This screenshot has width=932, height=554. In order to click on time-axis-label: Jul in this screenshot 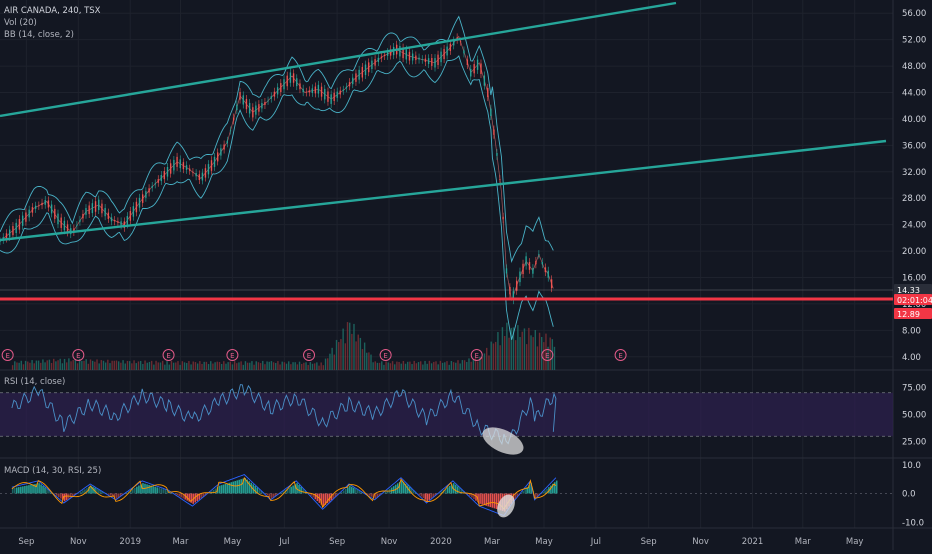, I will do `click(283, 542)`.